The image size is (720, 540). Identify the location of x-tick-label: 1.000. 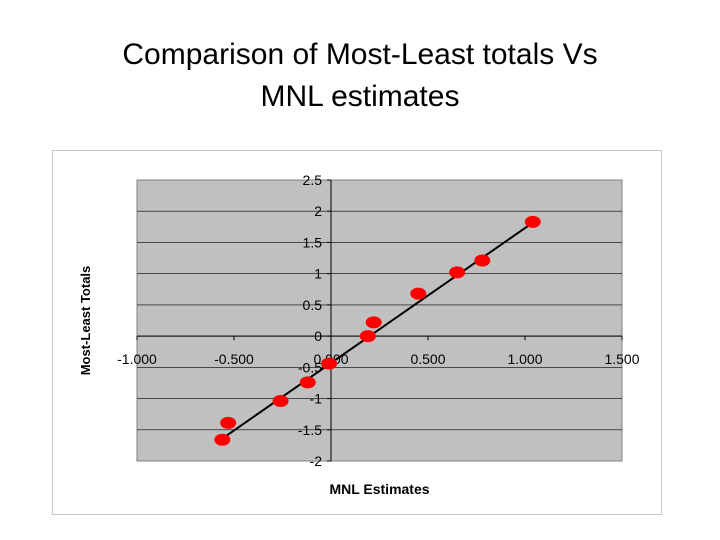
(524, 359).